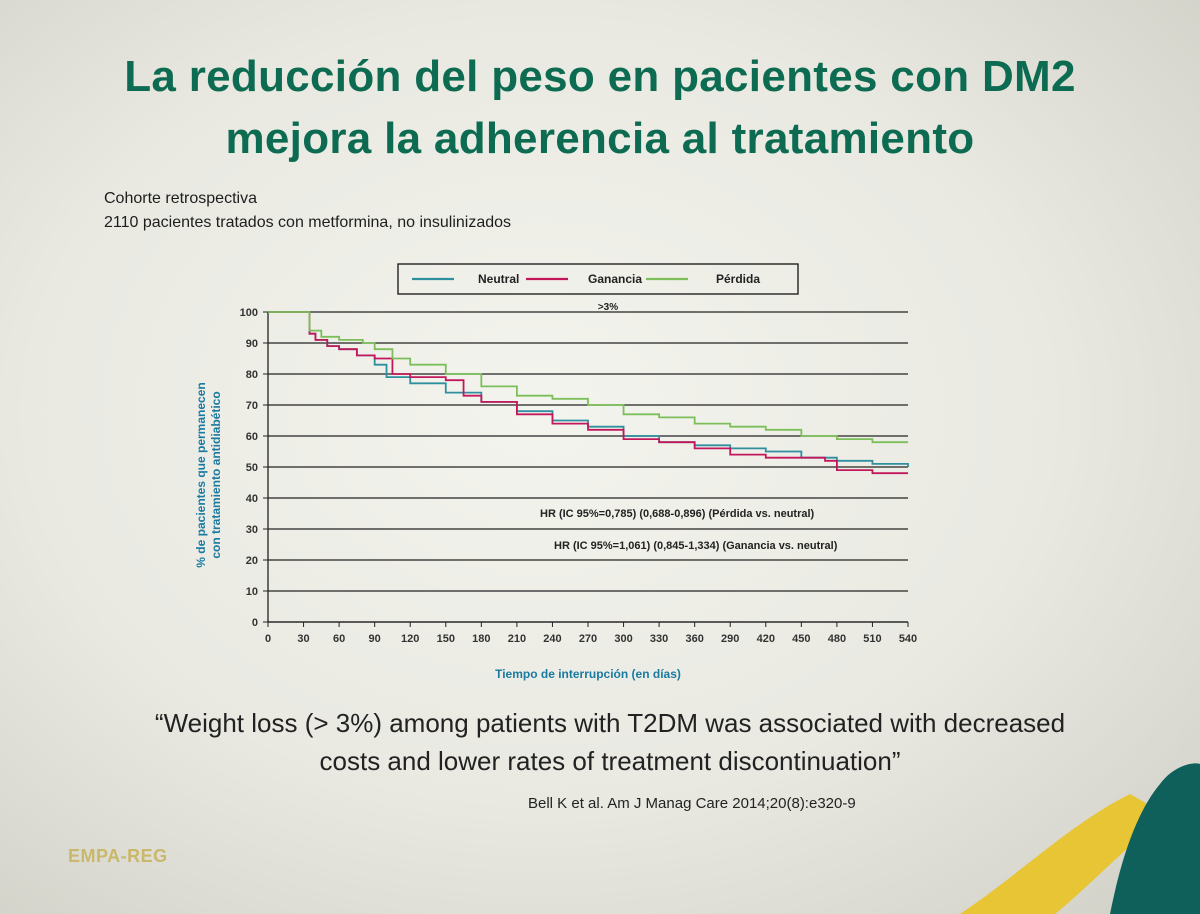  I want to click on y-axis-title-line2: con tratamiento antidiabético, so click(216, 474).